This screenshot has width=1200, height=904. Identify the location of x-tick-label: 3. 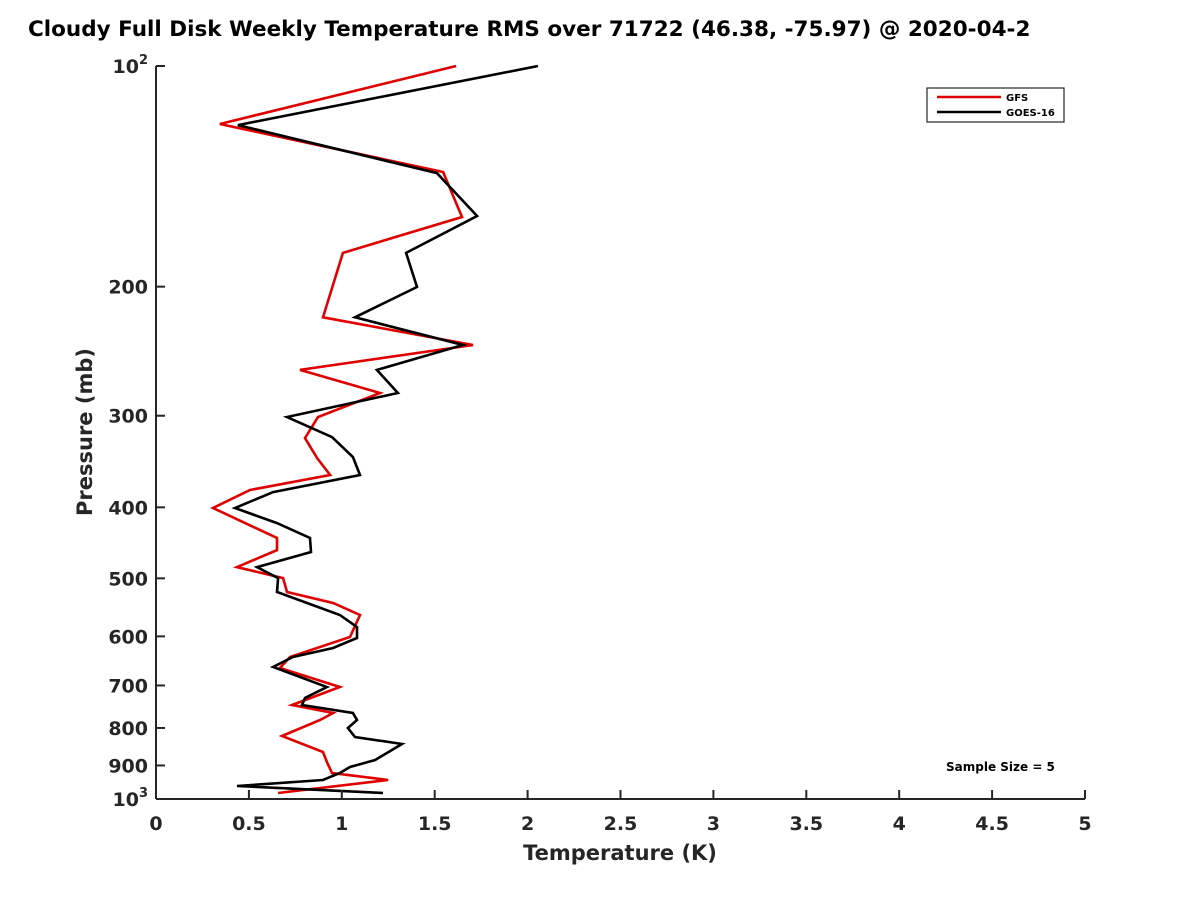
(713, 824).